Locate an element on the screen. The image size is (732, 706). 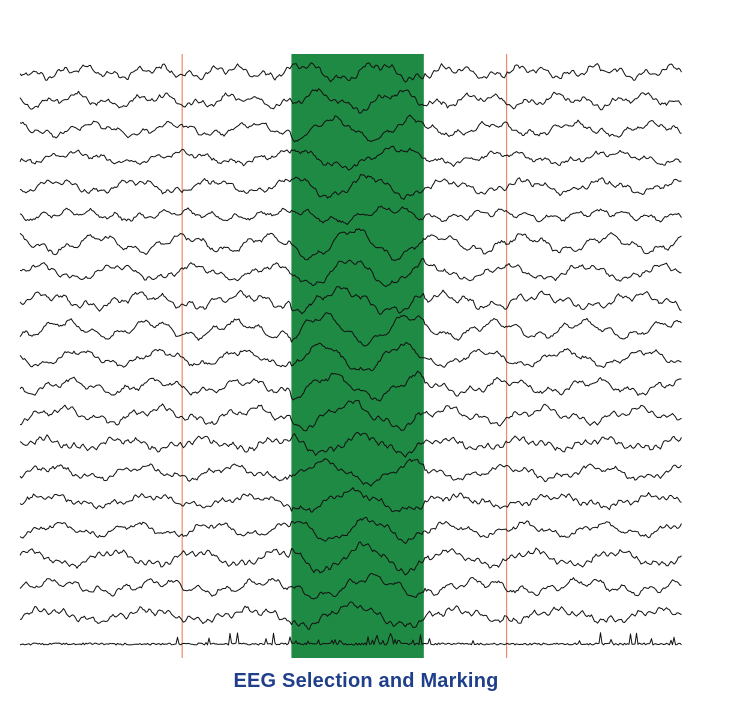
figure-caption: EEG Selection and Marking is located at coordinates (366, 681).